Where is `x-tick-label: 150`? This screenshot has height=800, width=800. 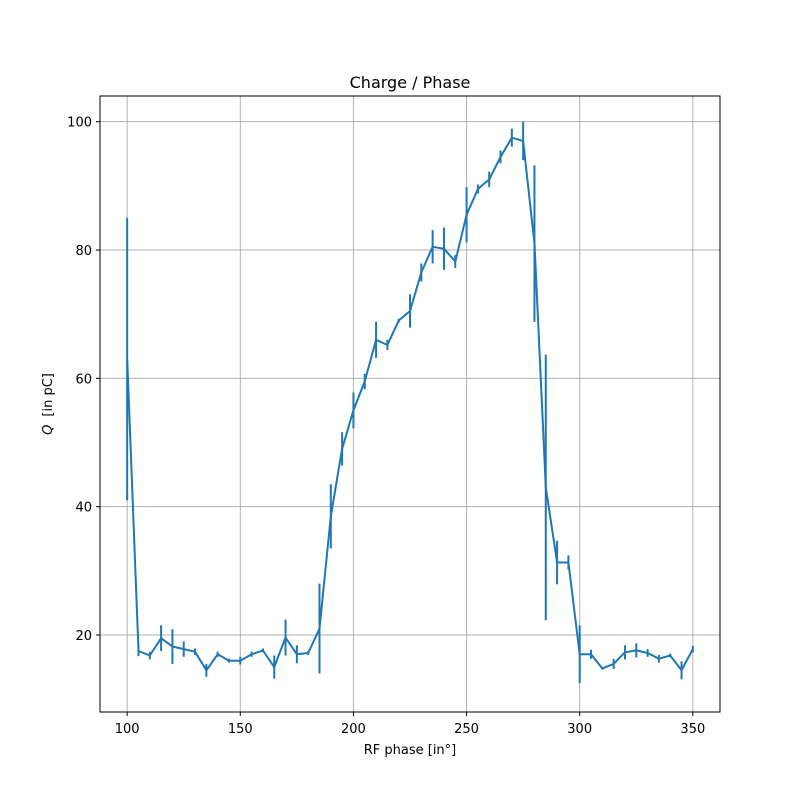
x-tick-label: 150 is located at coordinates (240, 729).